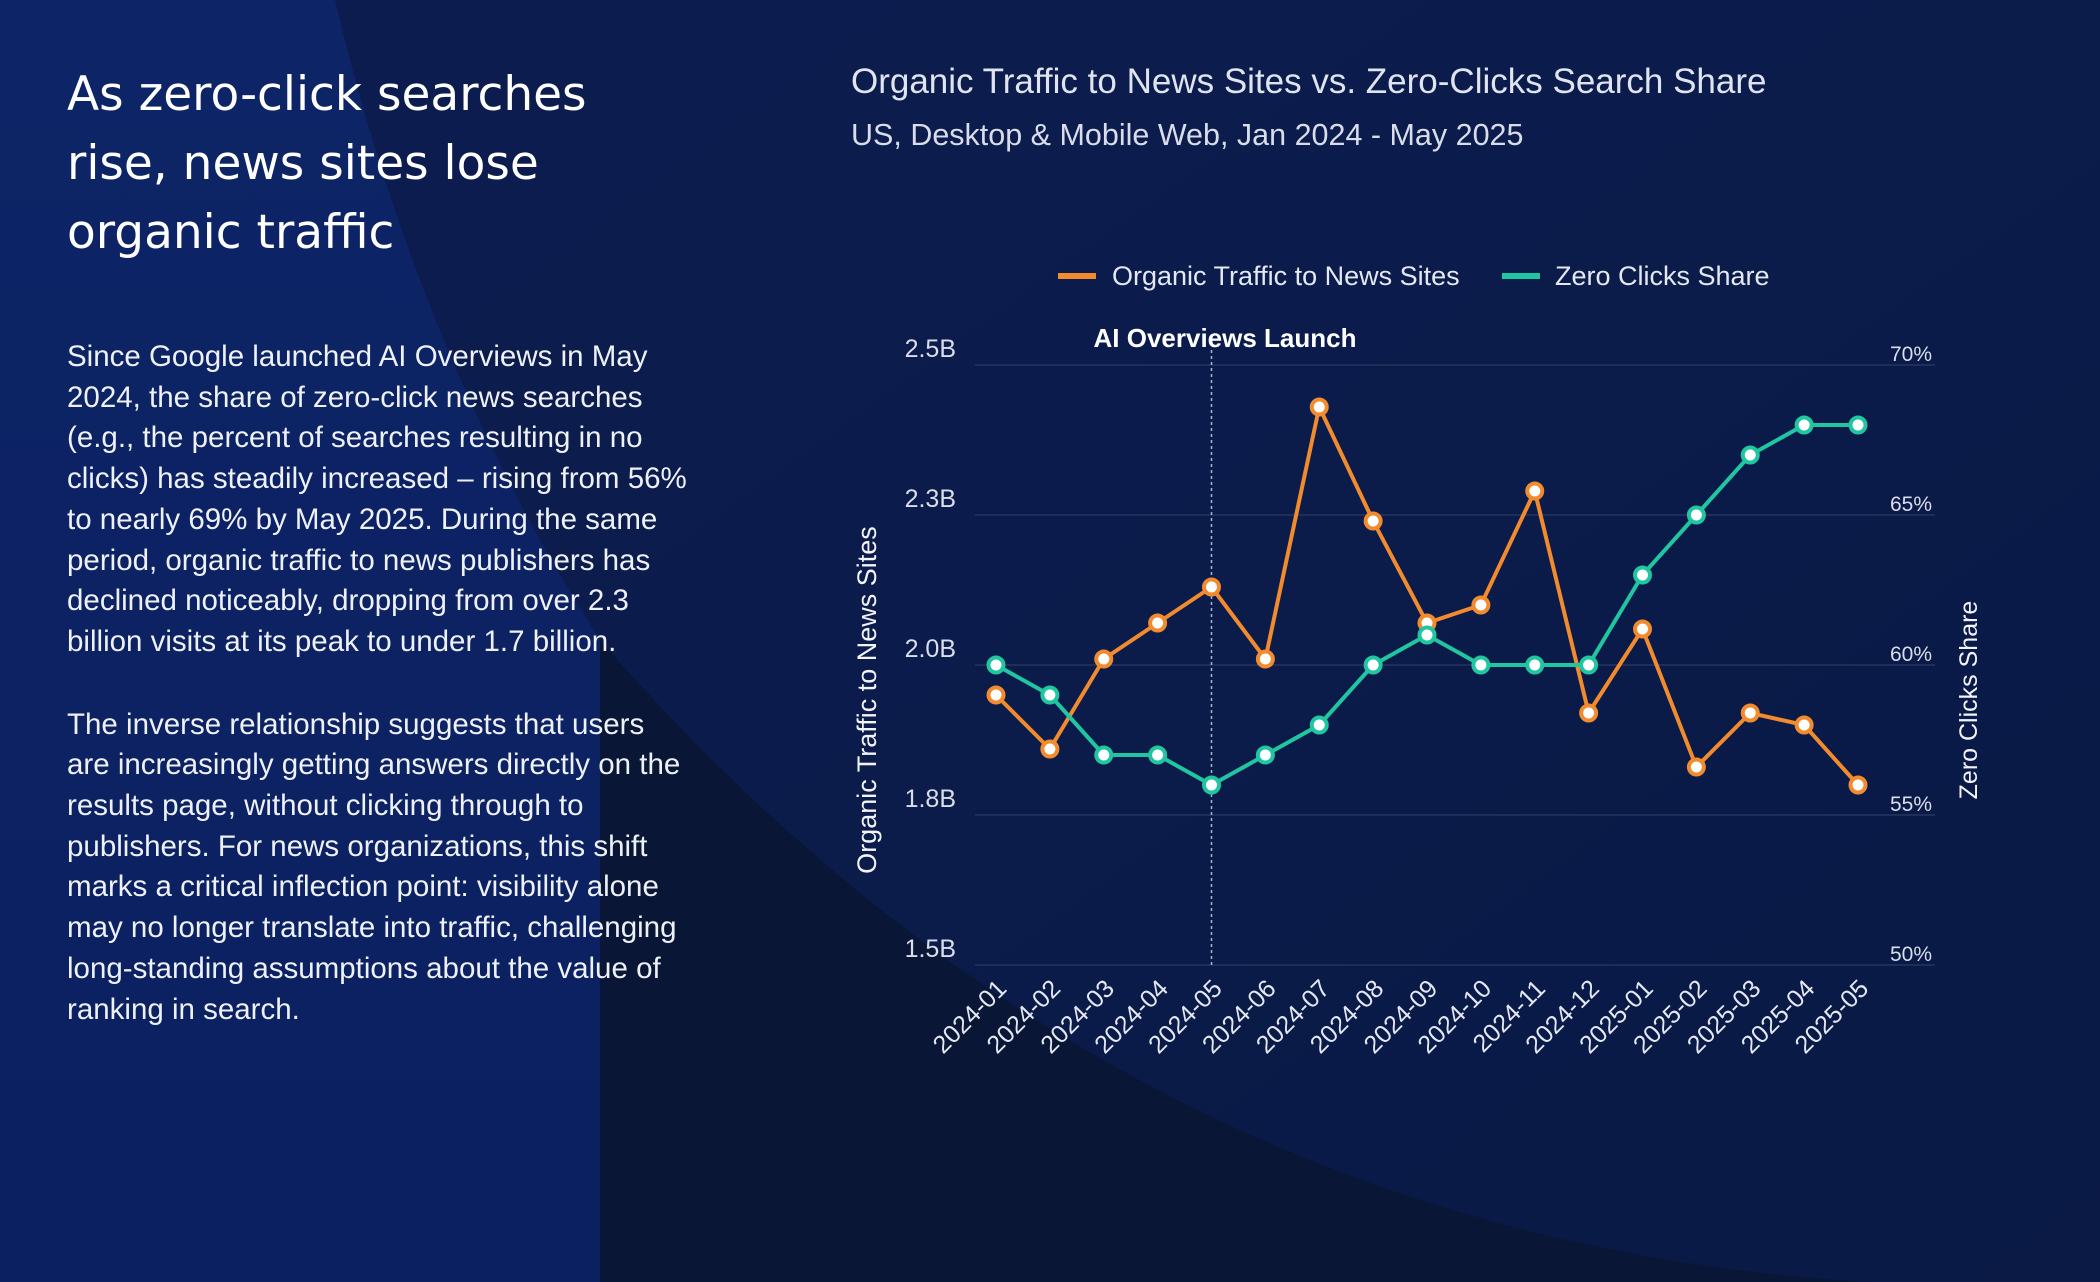  Describe the element at coordinates (1911, 354) in the screenshot. I see `y2-tick-label: 70%` at that location.